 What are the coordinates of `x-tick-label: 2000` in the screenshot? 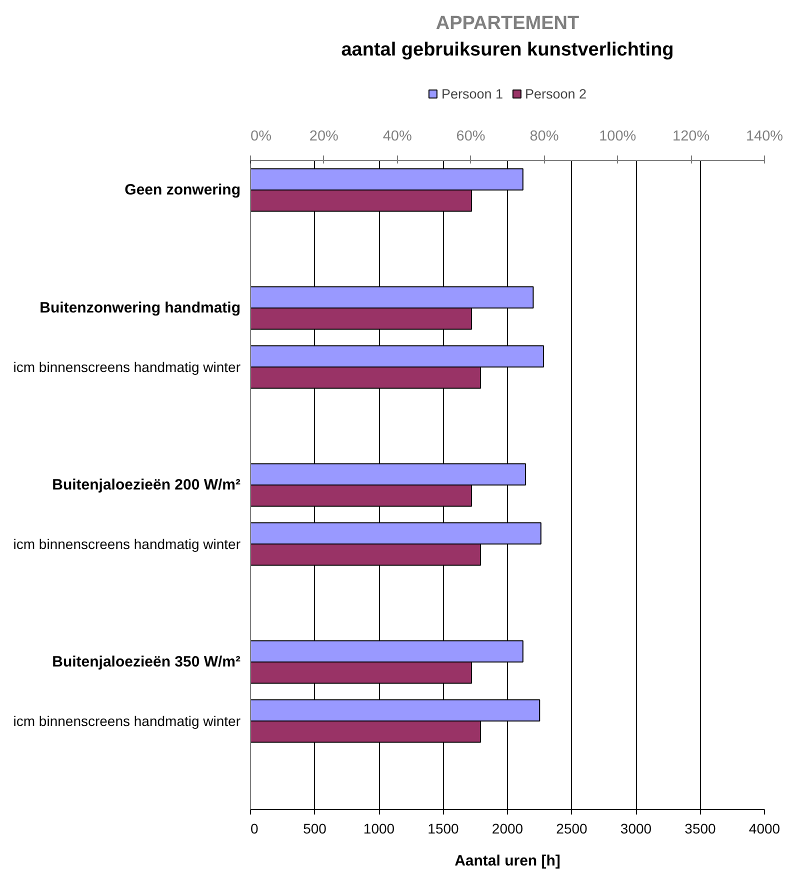 It's located at (508, 828).